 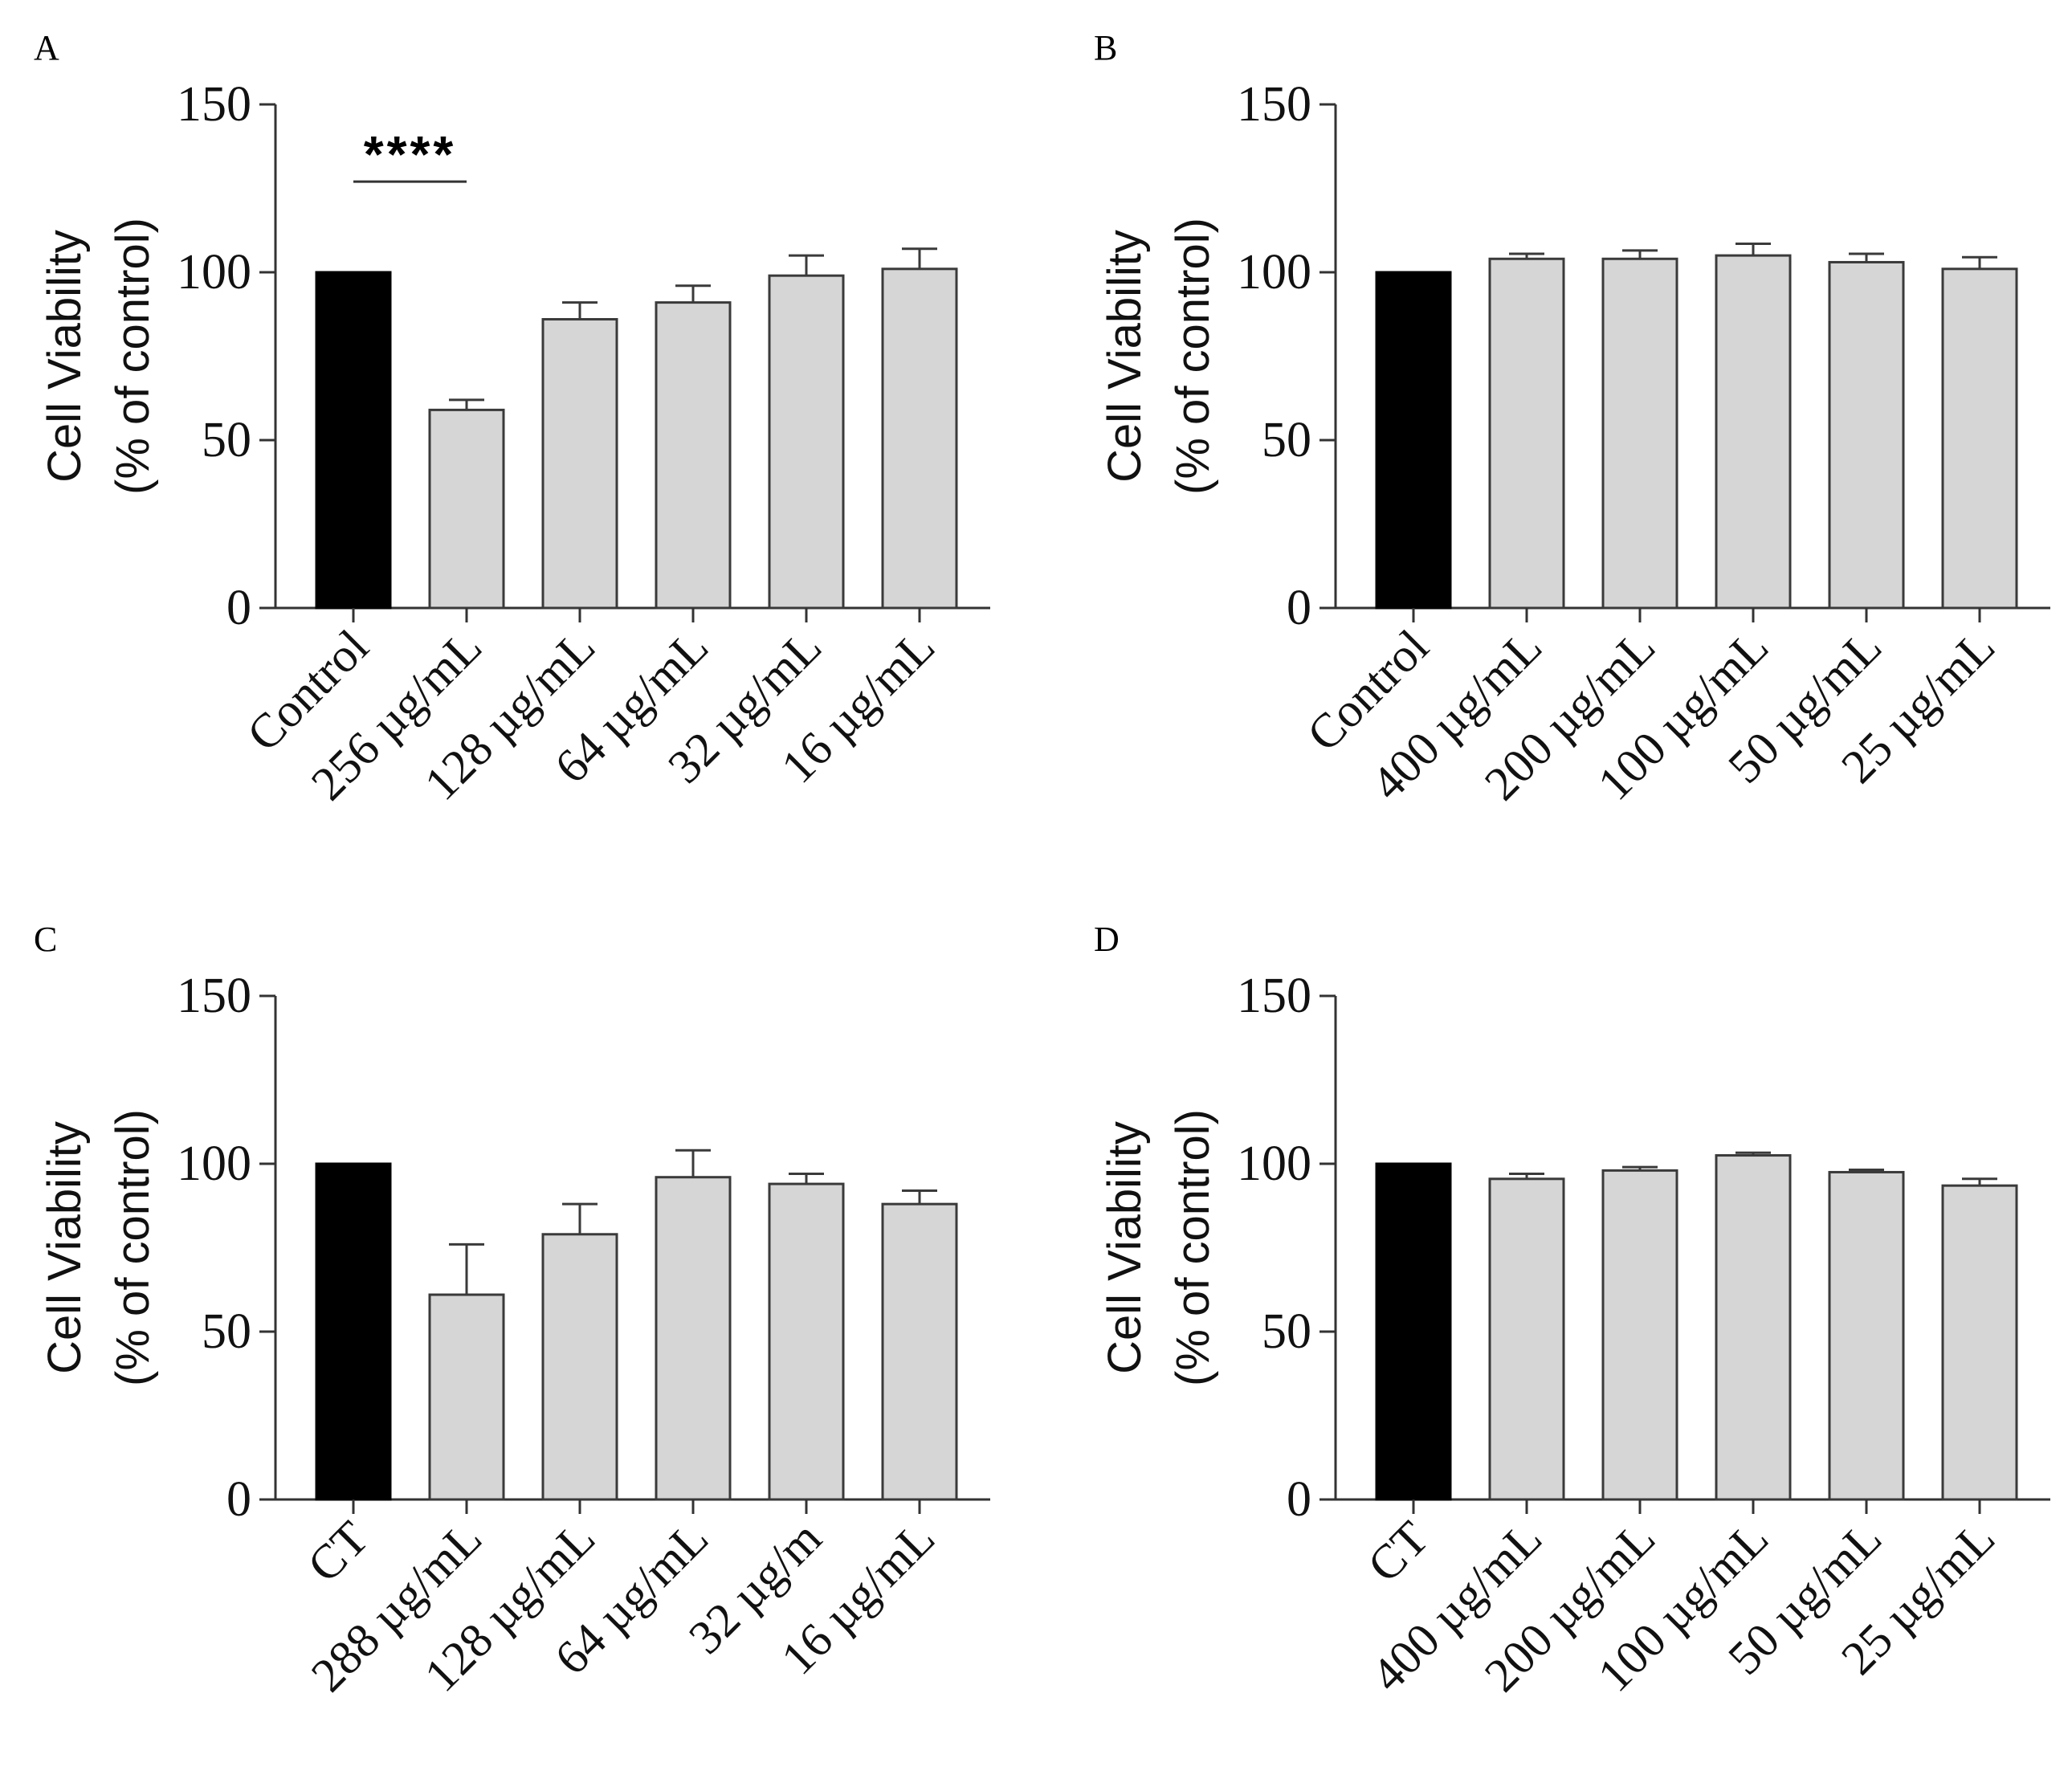 What do you see at coordinates (1106, 47) in the screenshot?
I see `panel-label: B` at bounding box center [1106, 47].